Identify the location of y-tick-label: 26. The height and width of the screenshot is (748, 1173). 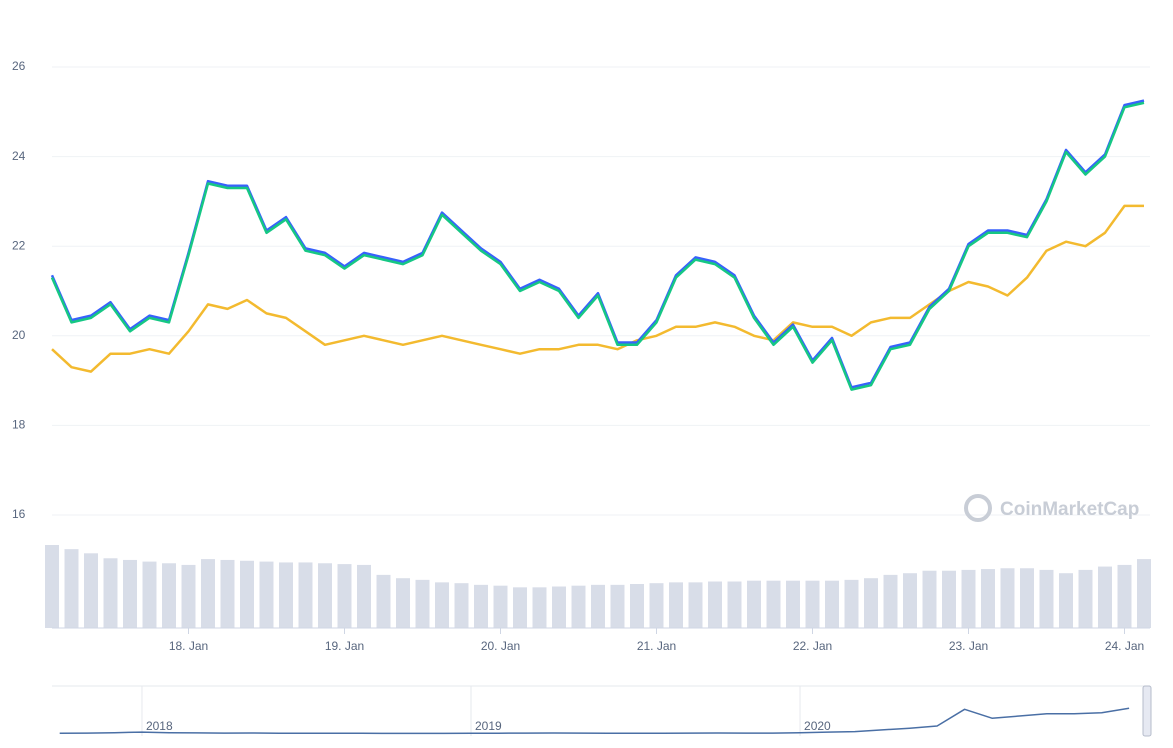
(19, 66).